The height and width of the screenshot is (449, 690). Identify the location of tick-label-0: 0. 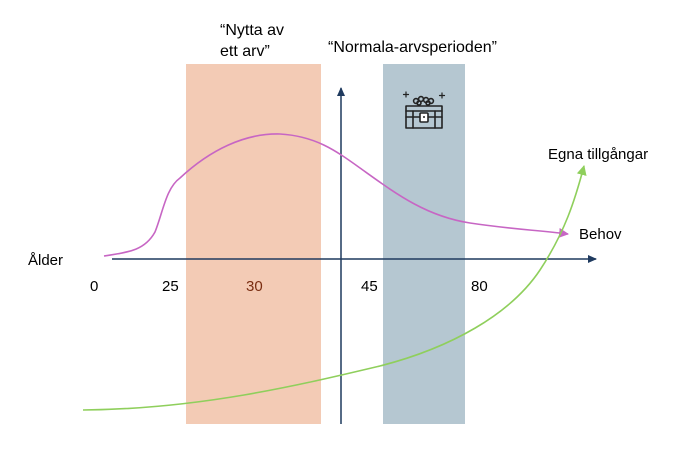
(94, 286).